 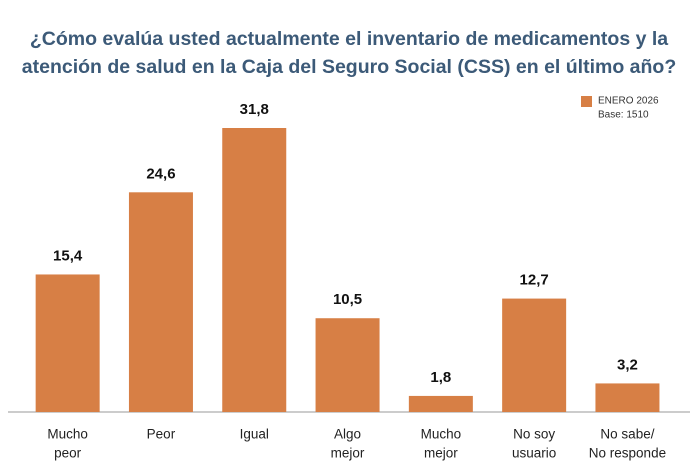 What do you see at coordinates (534, 453) in the screenshot?
I see `x-tick-label: usuario` at bounding box center [534, 453].